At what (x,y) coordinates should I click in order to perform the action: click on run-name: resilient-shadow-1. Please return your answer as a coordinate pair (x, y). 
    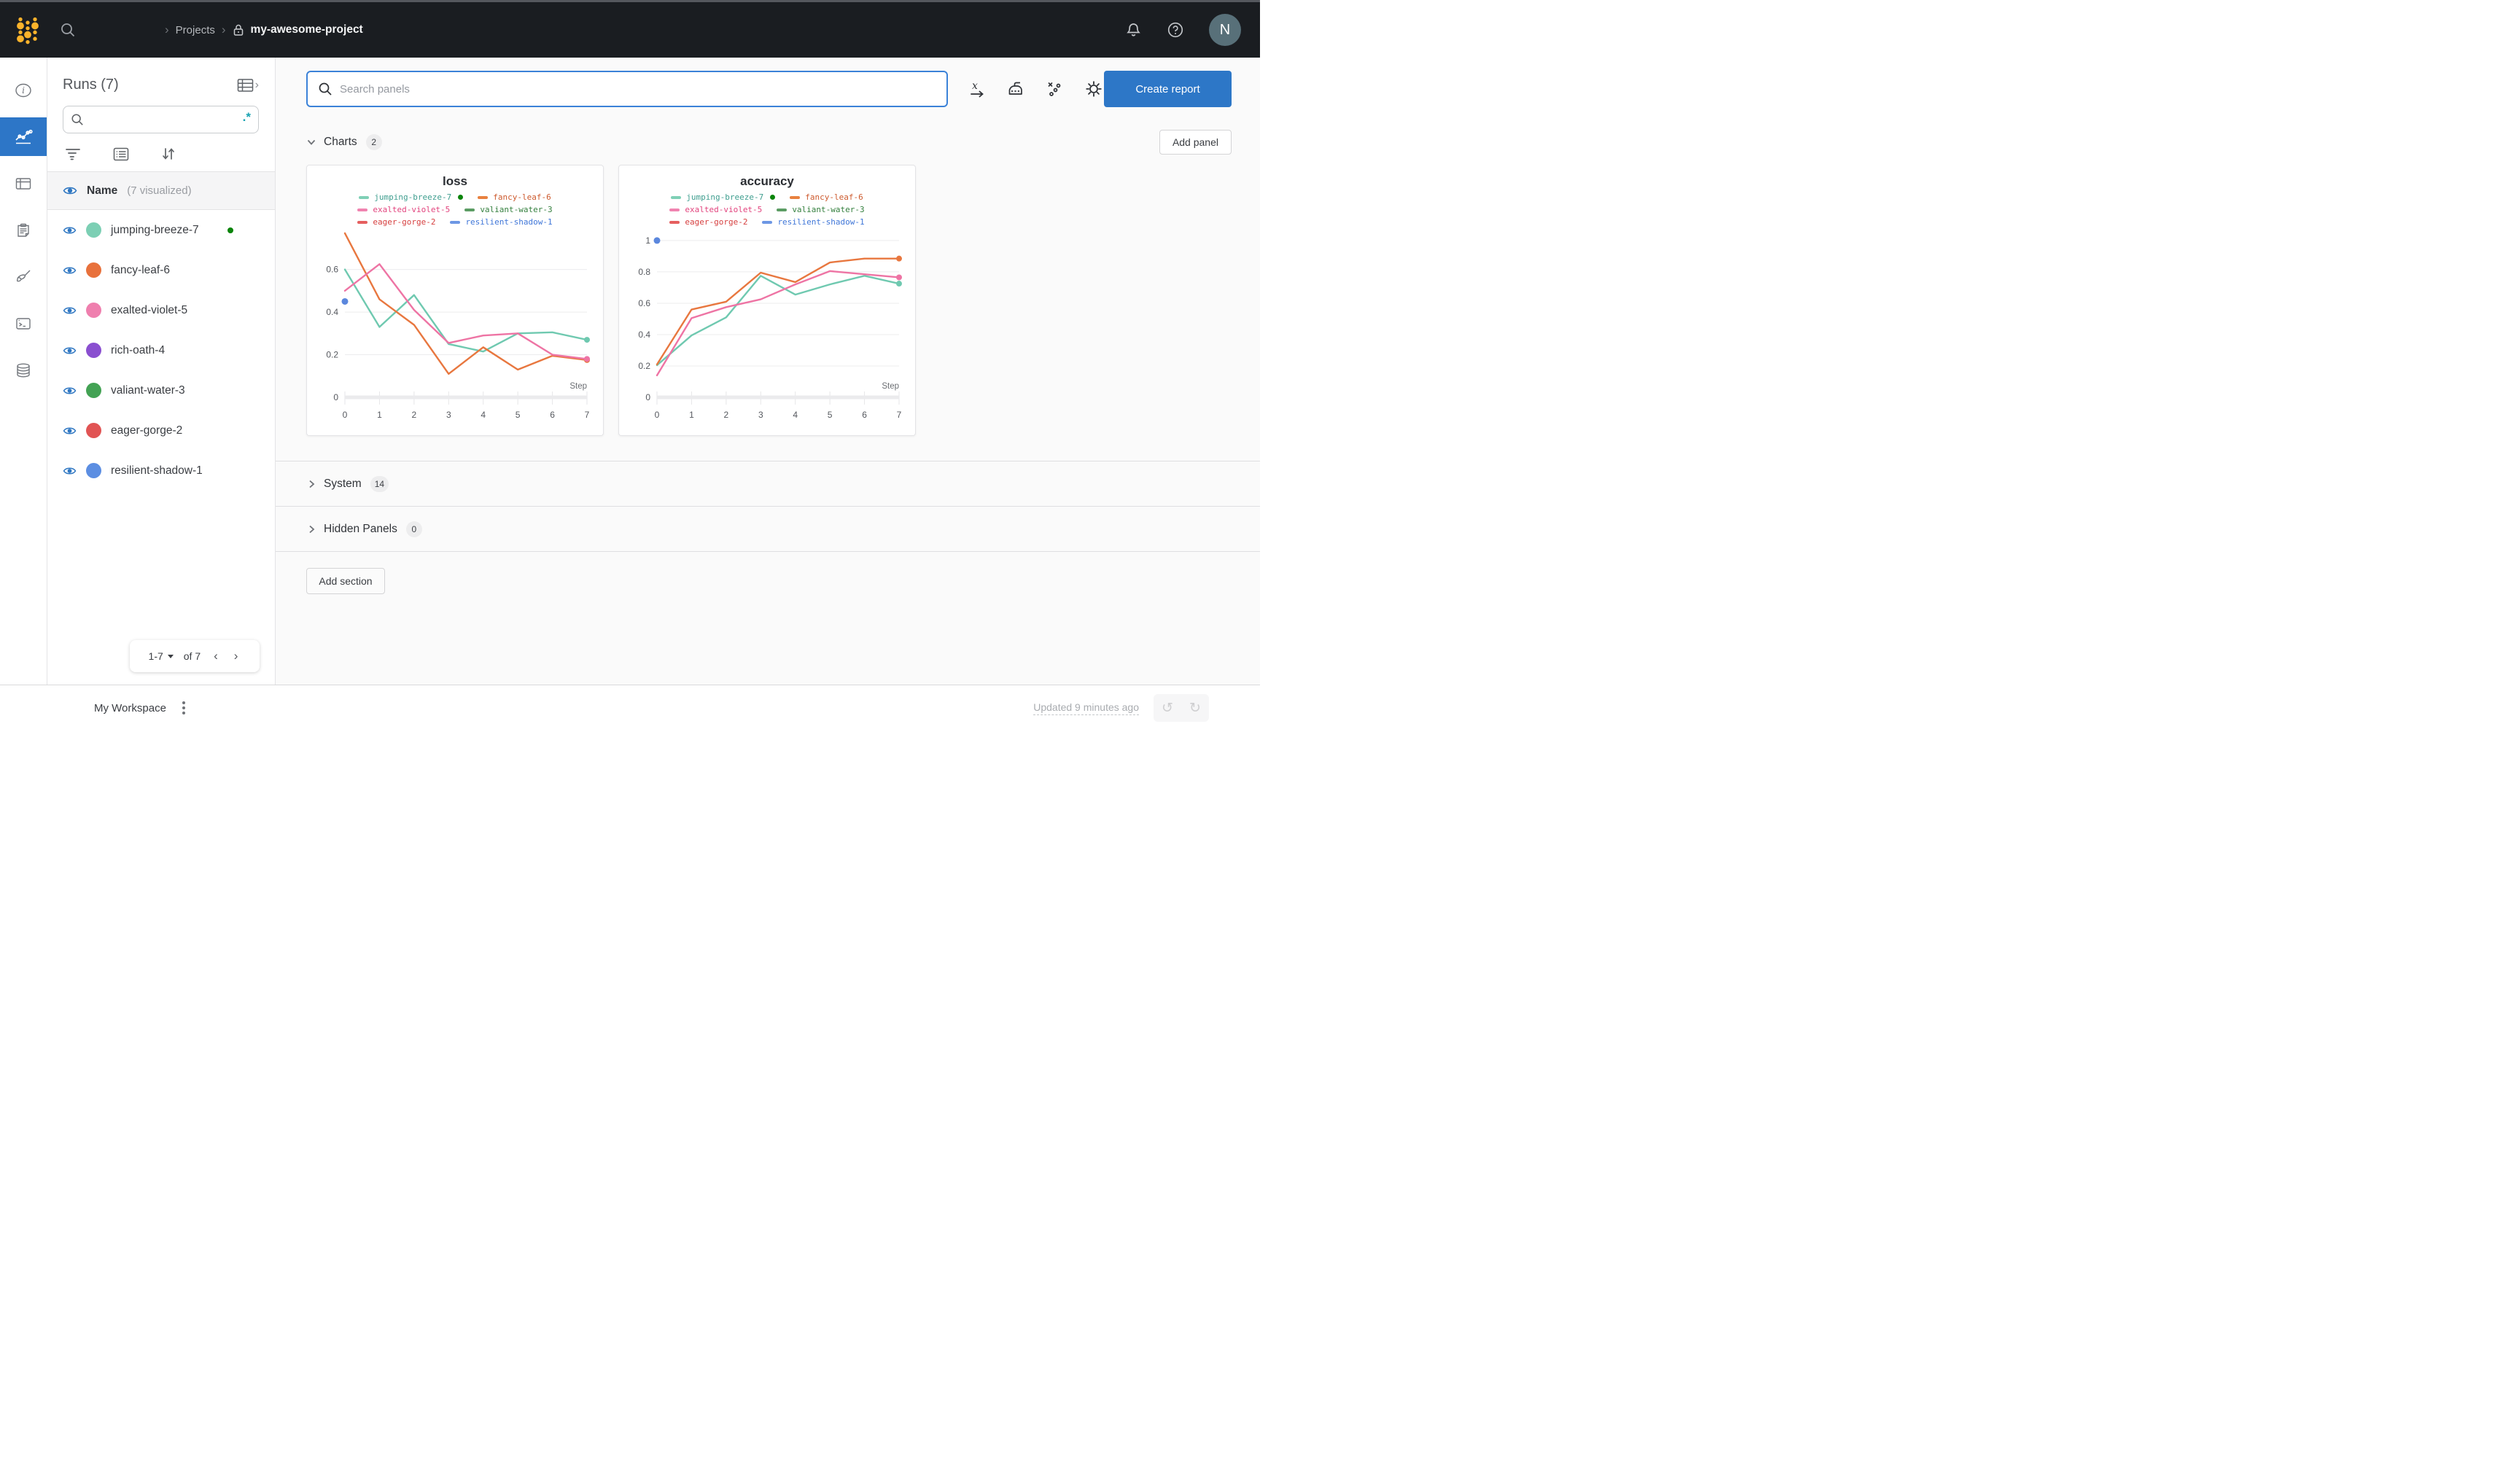
    Looking at the image, I should click on (157, 470).